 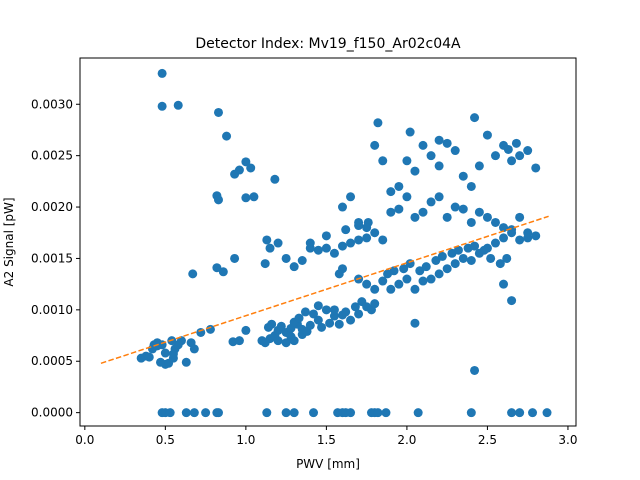 I want to click on x-tick-label: 3.0, so click(x=567, y=440).